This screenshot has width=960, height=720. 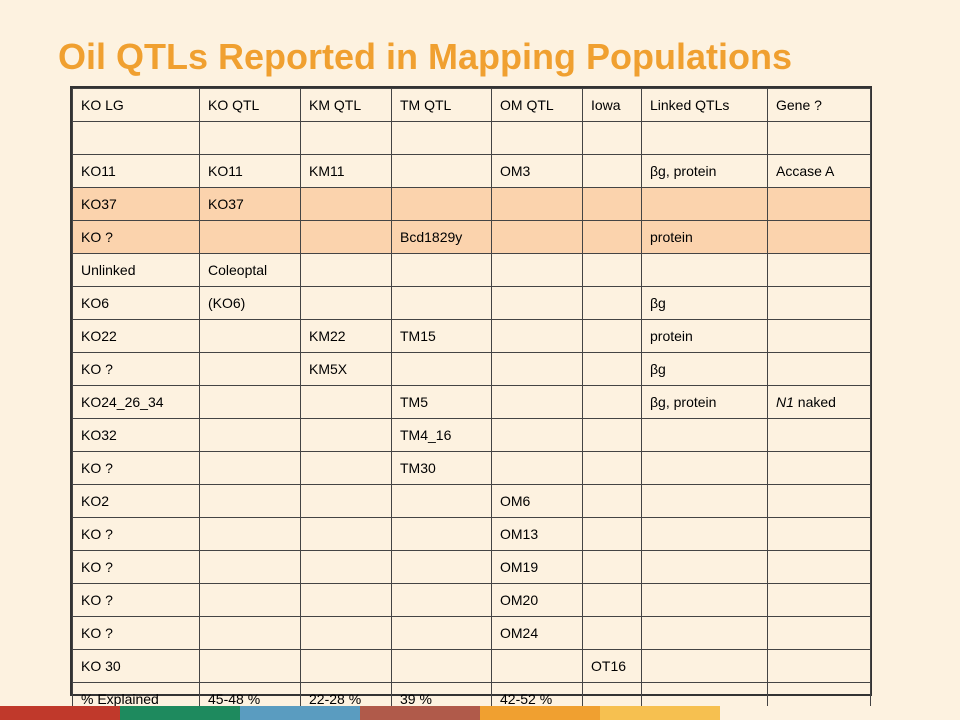 I want to click on table-cell: KO6, so click(x=136, y=303).